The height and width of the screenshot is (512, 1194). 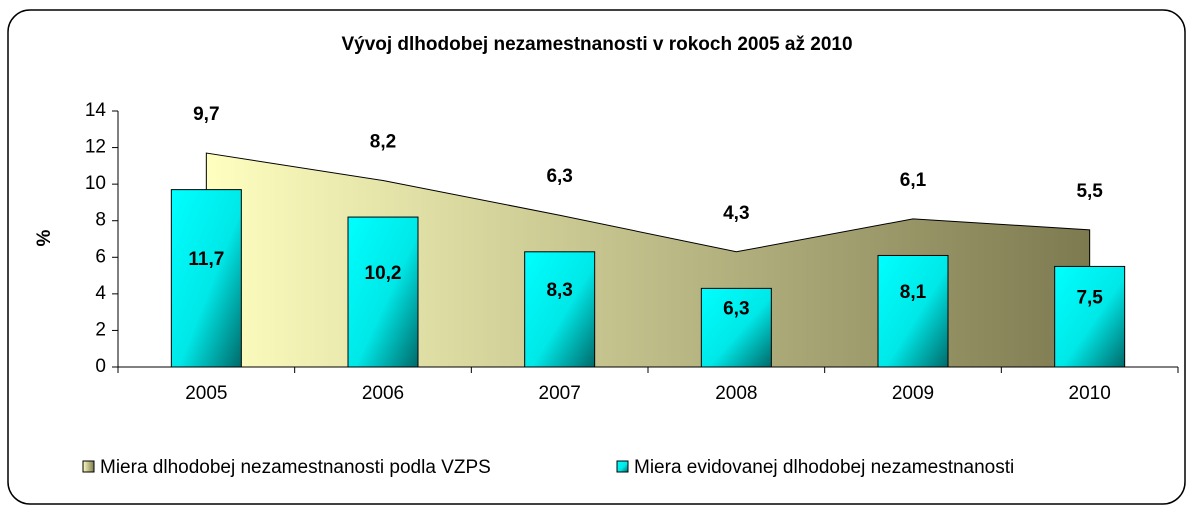 I want to click on x-tick-label: 2008, so click(x=736, y=393).